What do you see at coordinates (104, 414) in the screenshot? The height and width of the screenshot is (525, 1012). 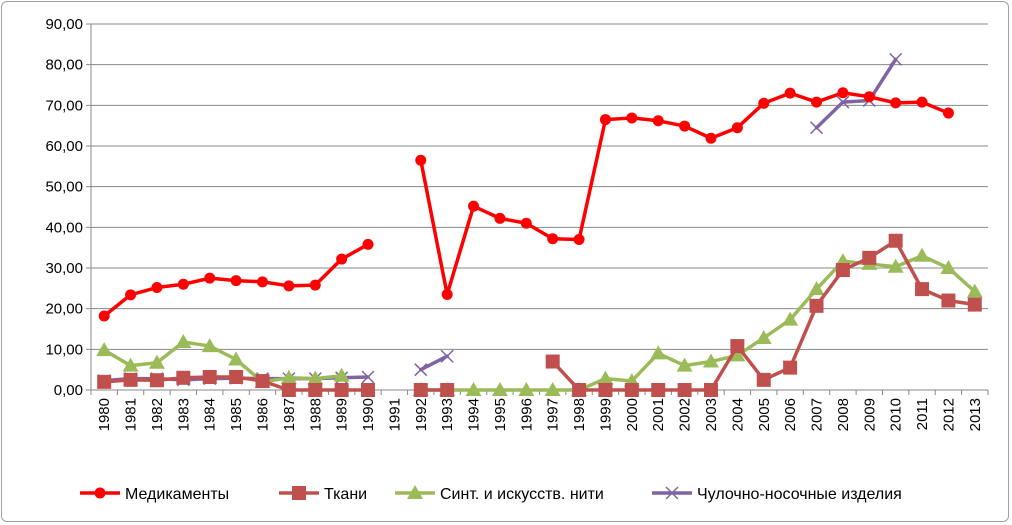 I see `x-tick-label: 1980` at bounding box center [104, 414].